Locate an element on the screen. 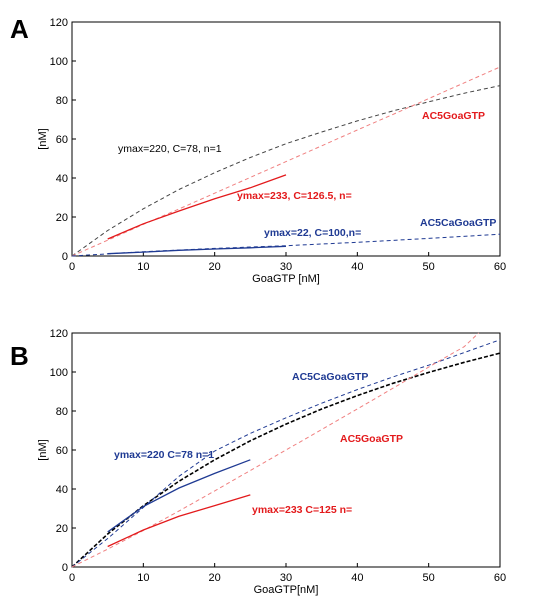  annotation-ymax220: ymax=220, C=78, n=1 is located at coordinates (170, 149).